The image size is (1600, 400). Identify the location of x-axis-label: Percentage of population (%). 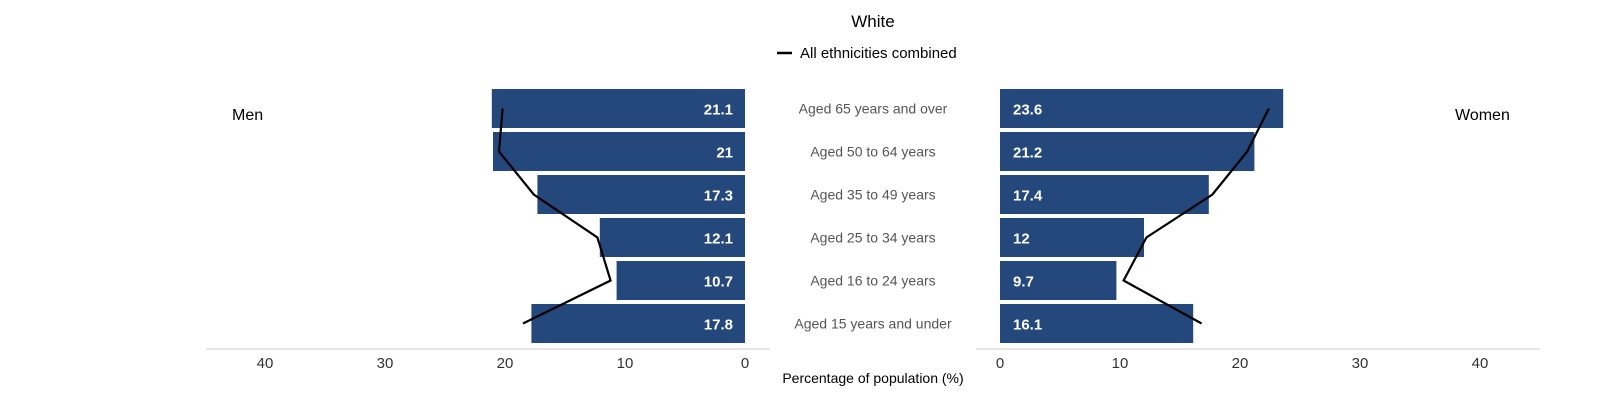
(872, 378).